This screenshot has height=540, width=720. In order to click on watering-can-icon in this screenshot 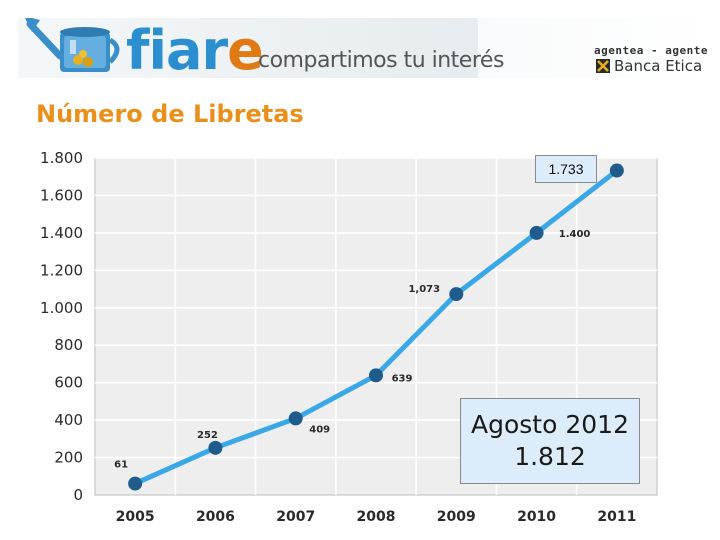, I will do `click(72, 45)`.